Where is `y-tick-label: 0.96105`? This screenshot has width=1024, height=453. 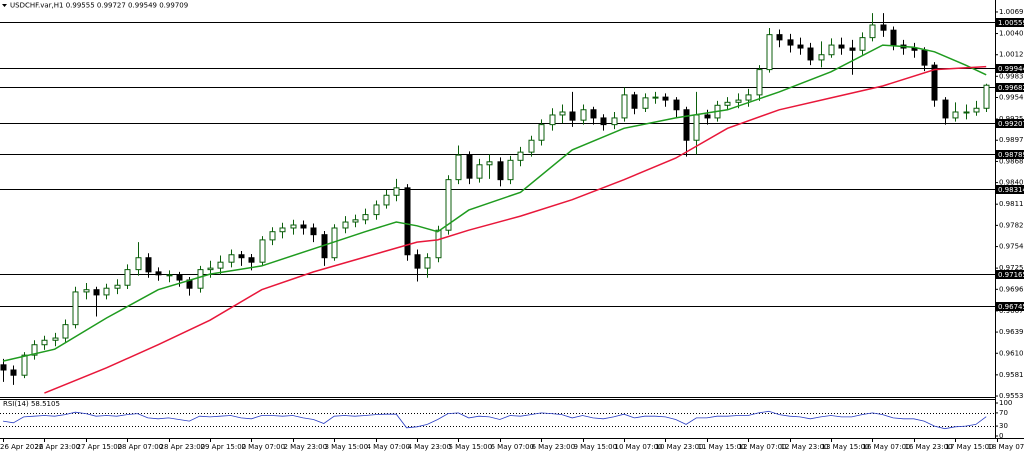
y-tick-label: 0.96105 is located at coordinates (1011, 353).